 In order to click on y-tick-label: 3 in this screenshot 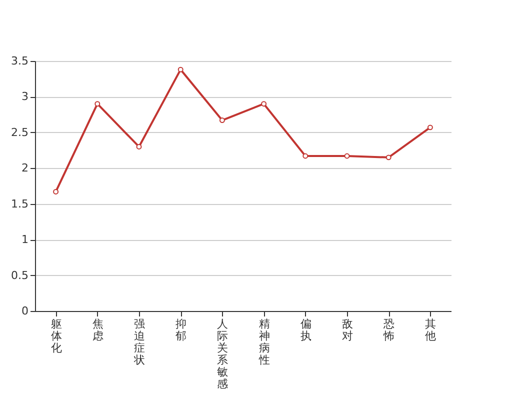, I will do `click(25, 97)`.